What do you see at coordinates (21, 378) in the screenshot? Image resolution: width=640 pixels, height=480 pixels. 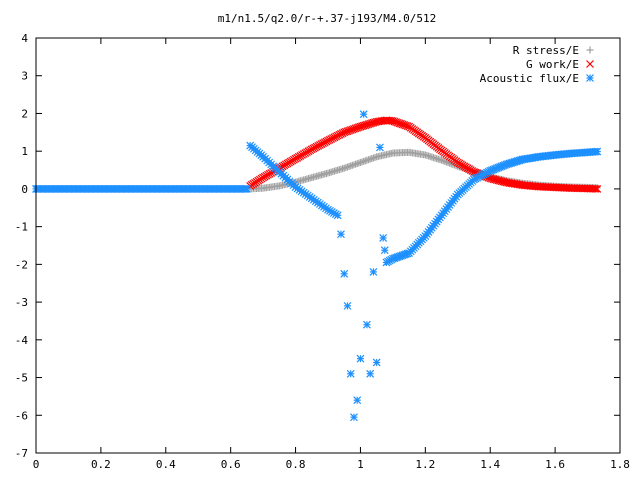 I see `y-tick-label: -5` at bounding box center [21, 378].